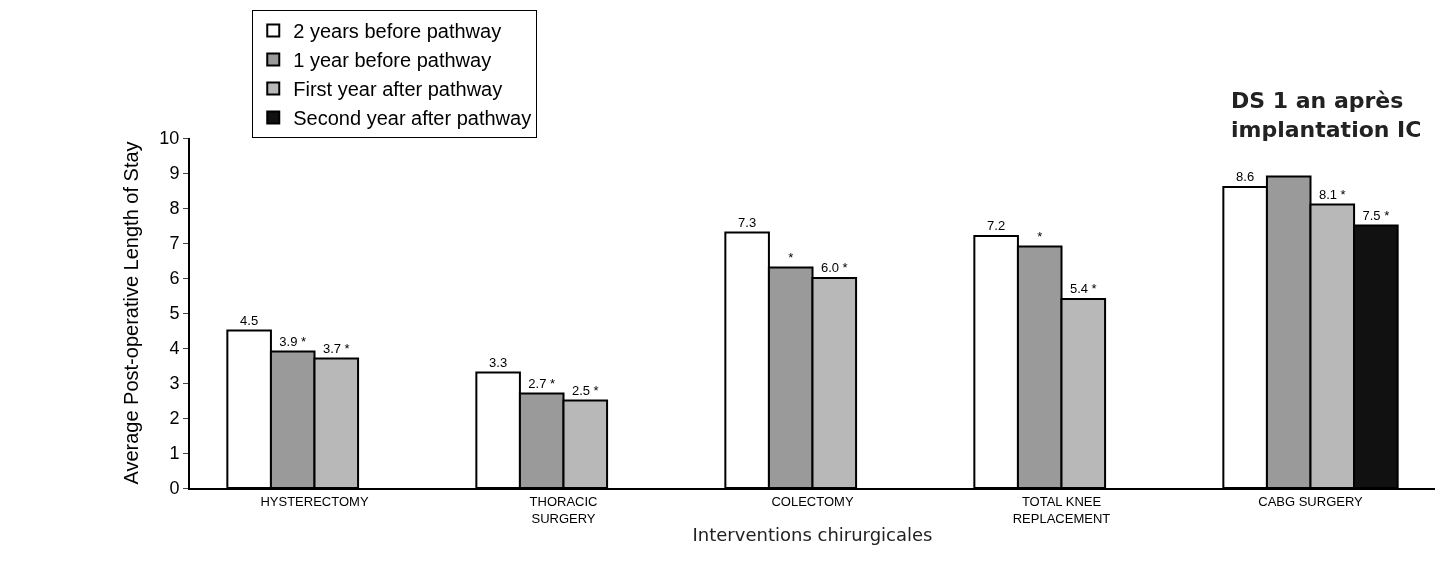 The image size is (1445, 566). Describe the element at coordinates (174, 348) in the screenshot. I see `y-tick-label: 4` at that location.